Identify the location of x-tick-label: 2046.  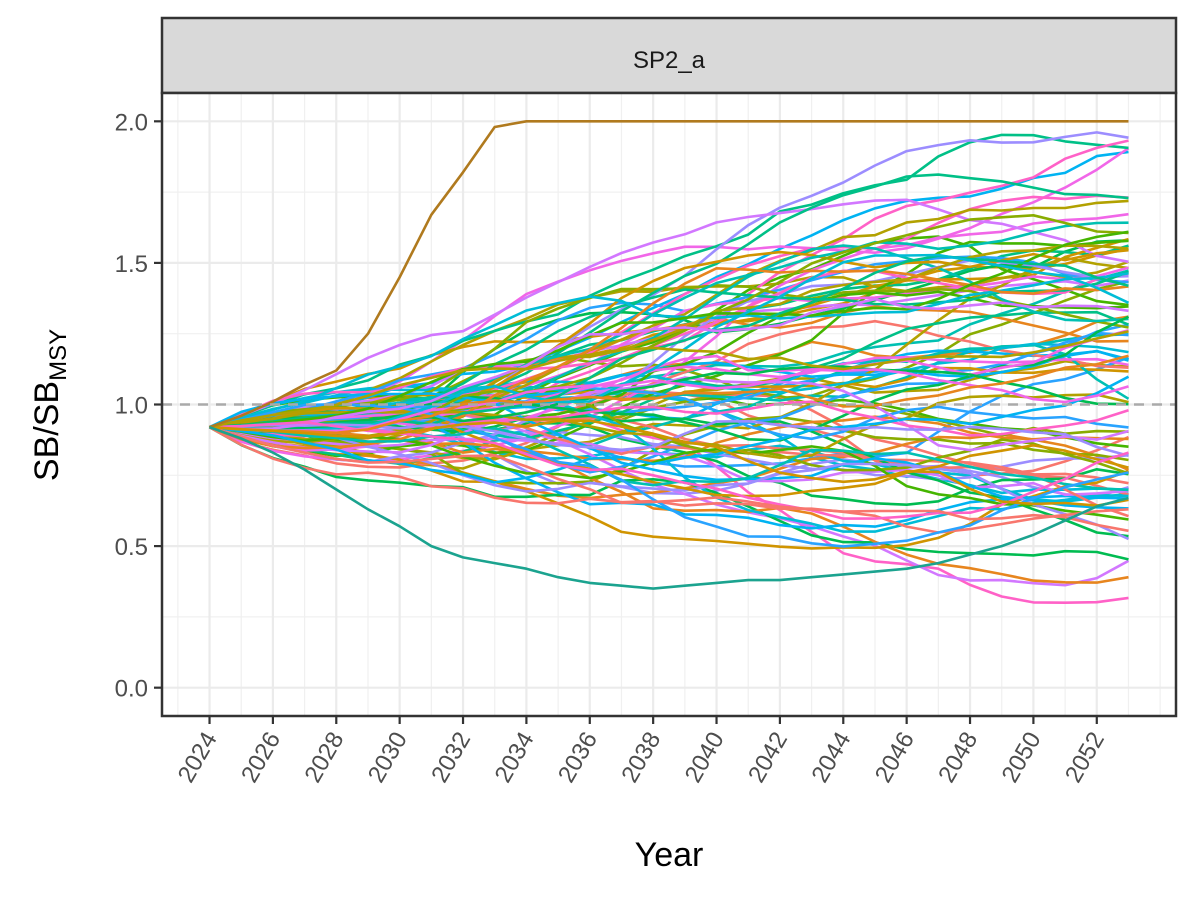
(895, 758).